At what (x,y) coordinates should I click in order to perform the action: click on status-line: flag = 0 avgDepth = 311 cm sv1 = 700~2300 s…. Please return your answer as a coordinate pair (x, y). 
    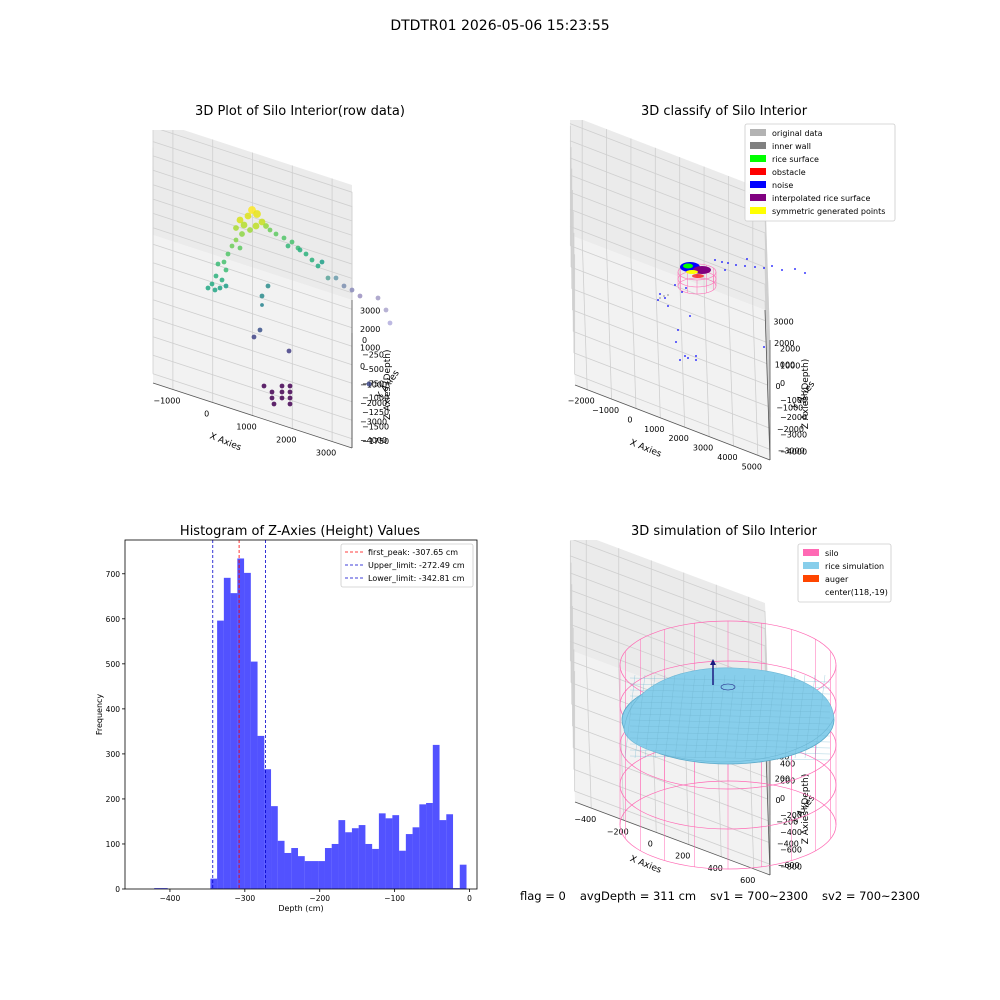
    Looking at the image, I should click on (727, 896).